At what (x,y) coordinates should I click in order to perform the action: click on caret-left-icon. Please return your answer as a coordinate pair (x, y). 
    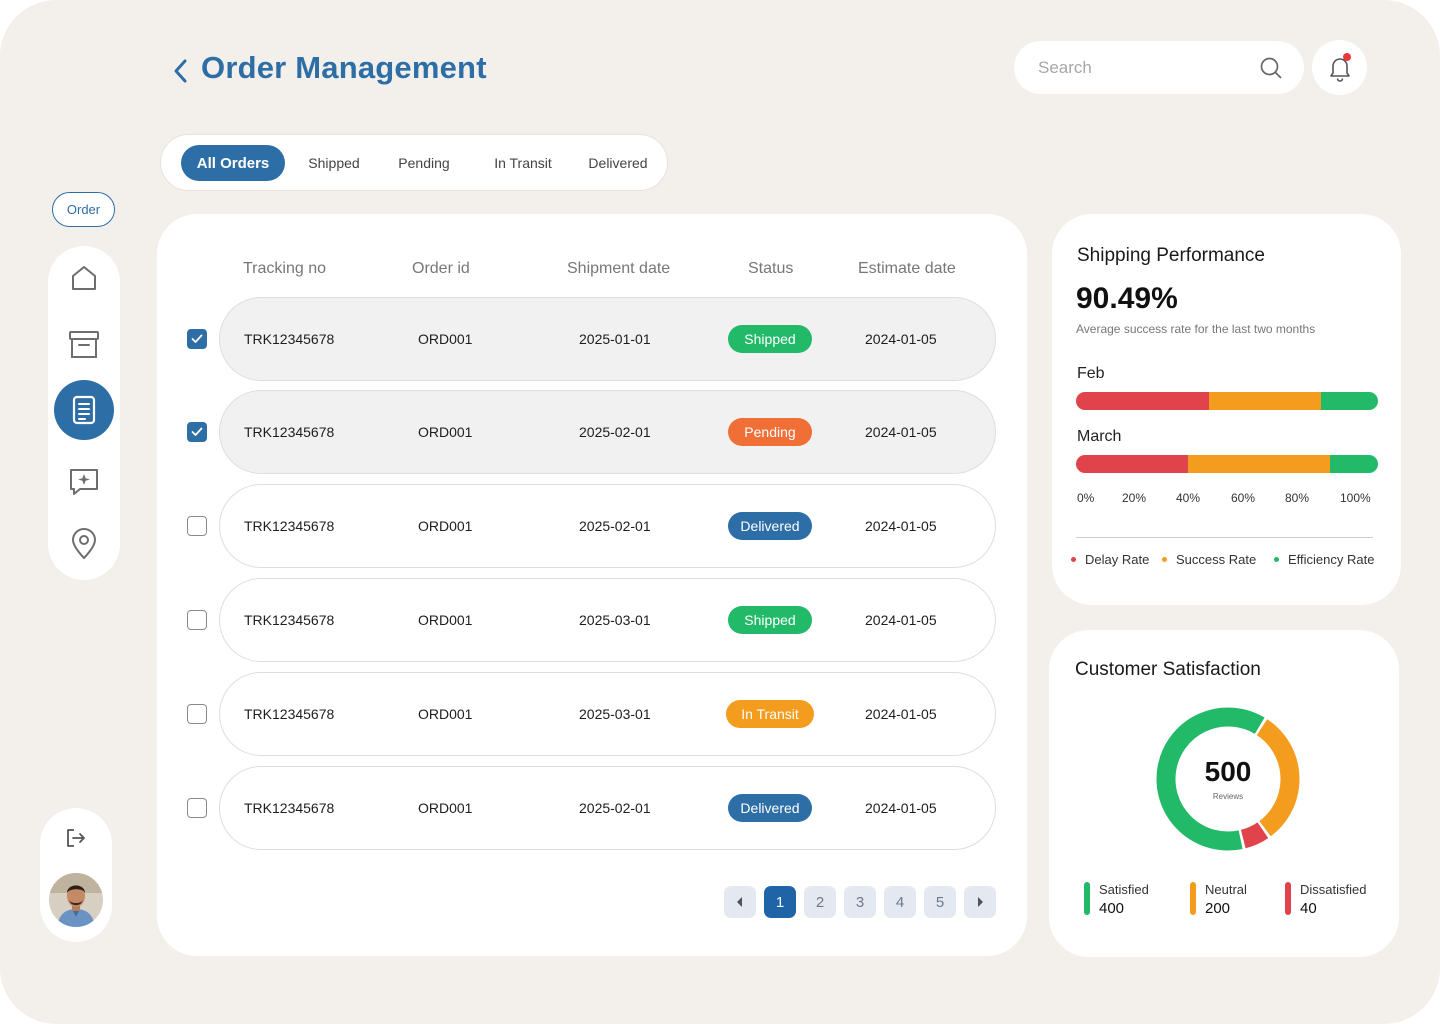
    Looking at the image, I should click on (739, 902).